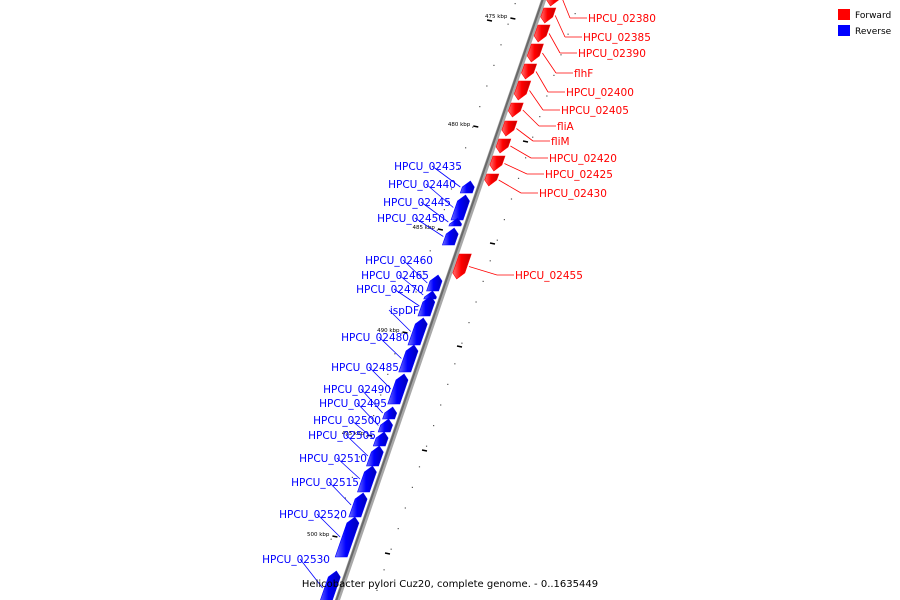 Image resolution: width=900 pixels, height=600 pixels. I want to click on gene-label: HPCU_02385, so click(617, 38).